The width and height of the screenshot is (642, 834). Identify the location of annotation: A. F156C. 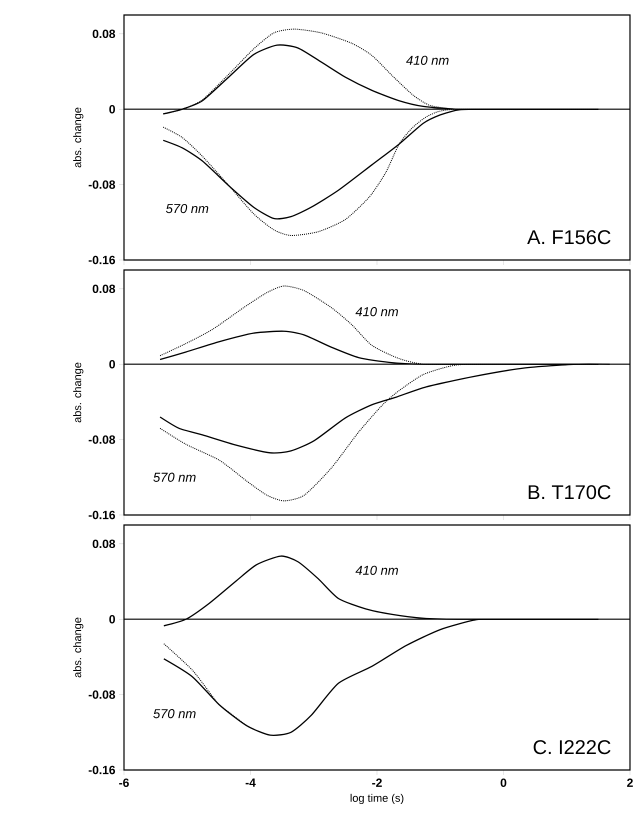
(569, 237).